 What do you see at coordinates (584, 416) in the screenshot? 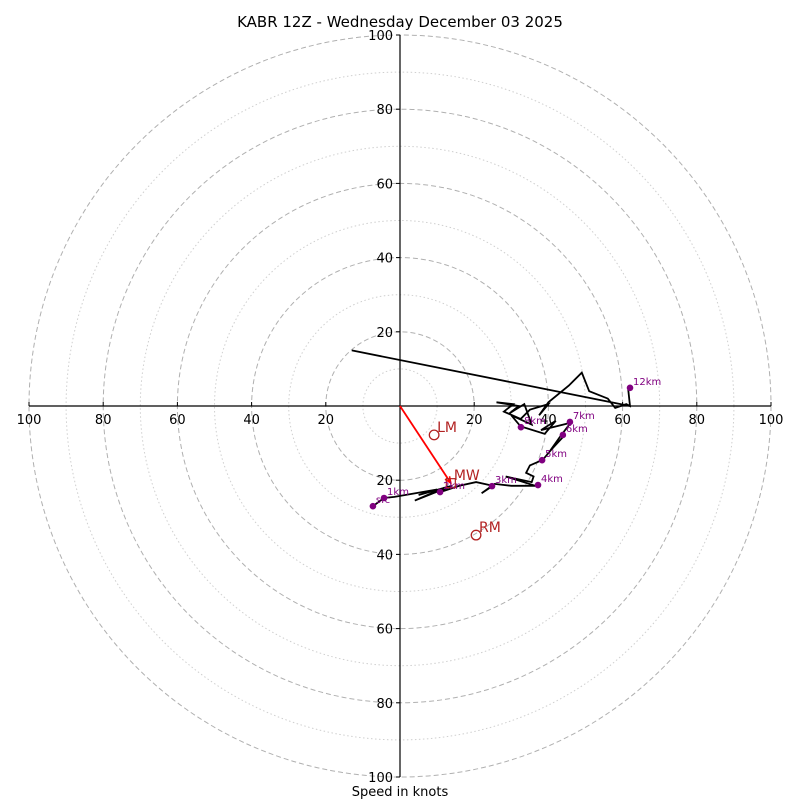
I see `height-label-7km: 7km` at bounding box center [584, 416].